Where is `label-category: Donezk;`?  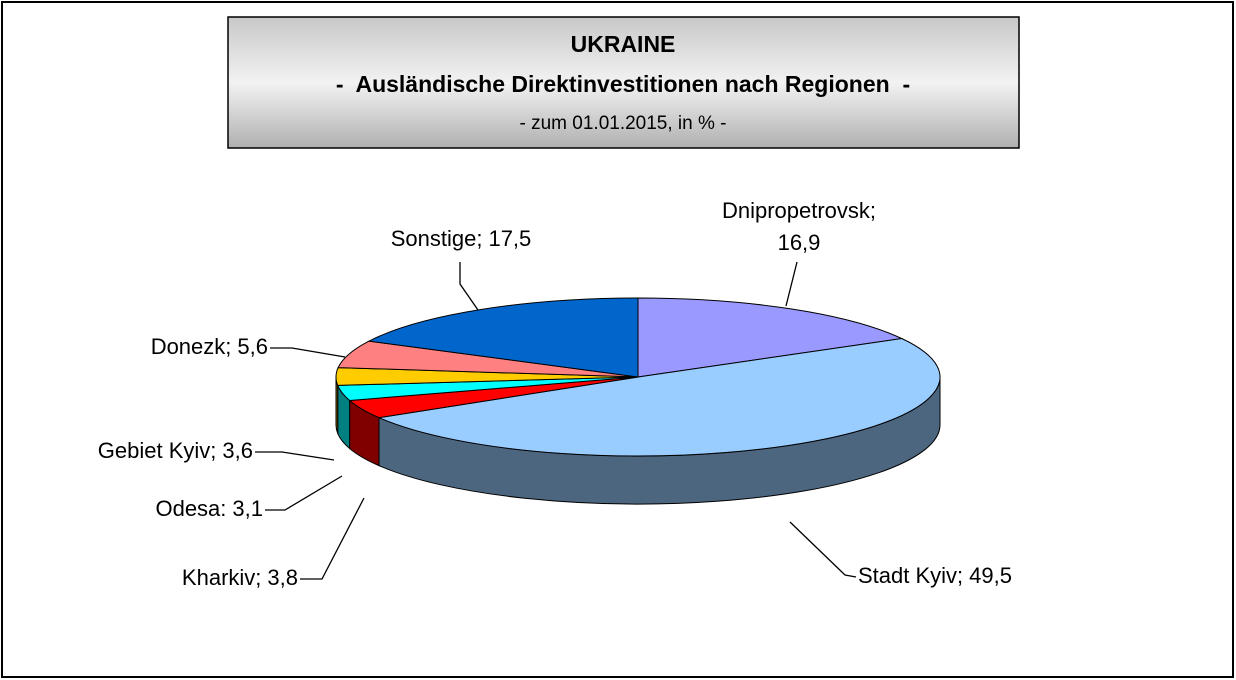 label-category: Donezk; is located at coordinates (191, 346).